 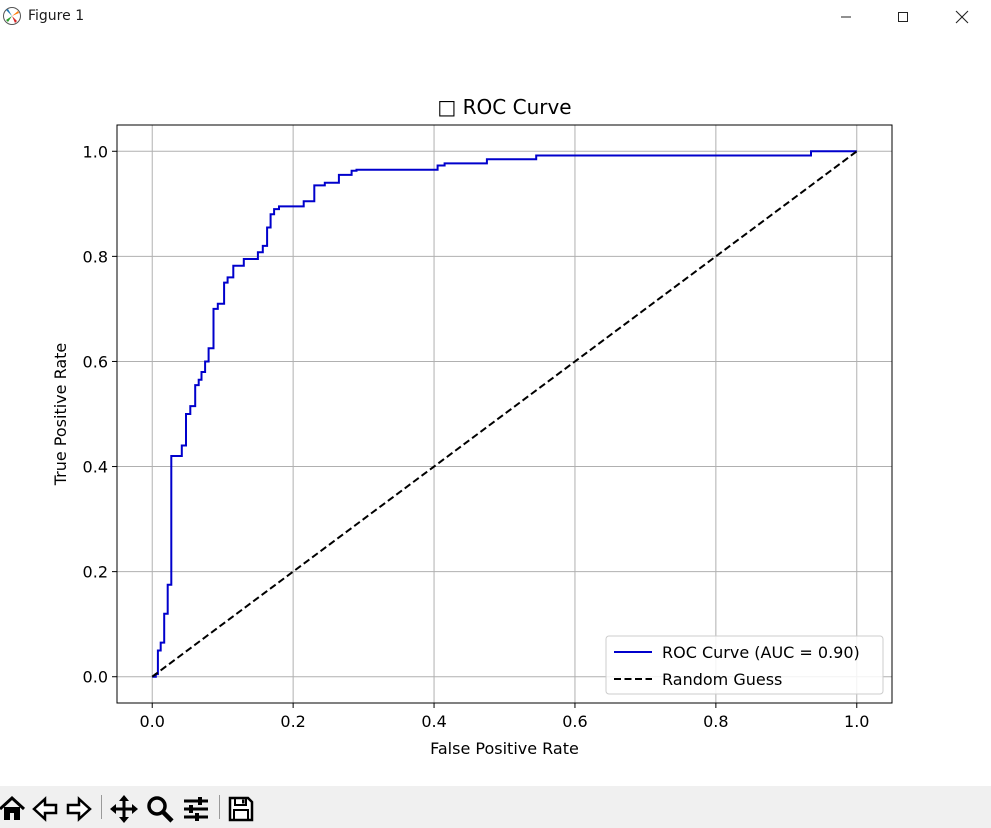 What do you see at coordinates (504, 107) in the screenshot?
I see `chart-title: □ ROC Curve` at bounding box center [504, 107].